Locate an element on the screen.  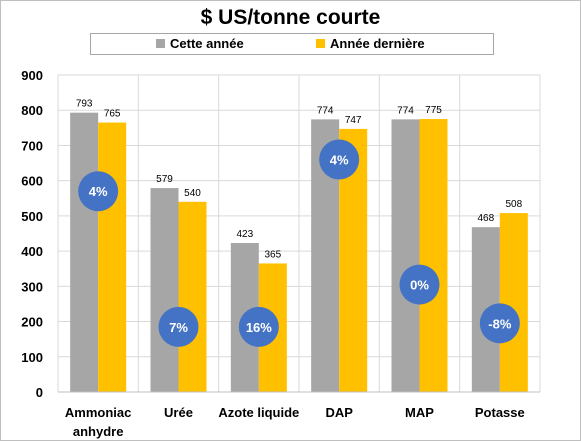
change-badge-label: -8% is located at coordinates (500, 323).